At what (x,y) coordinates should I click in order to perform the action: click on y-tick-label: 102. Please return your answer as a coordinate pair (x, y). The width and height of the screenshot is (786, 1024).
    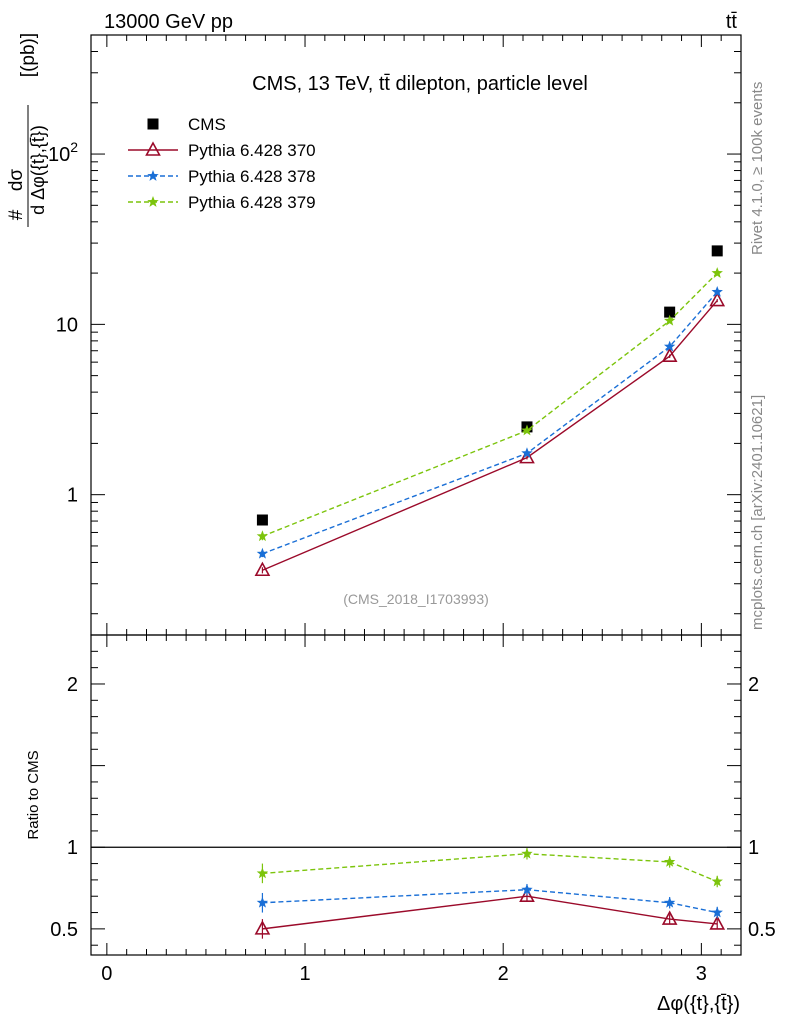
    Looking at the image, I should click on (63, 152).